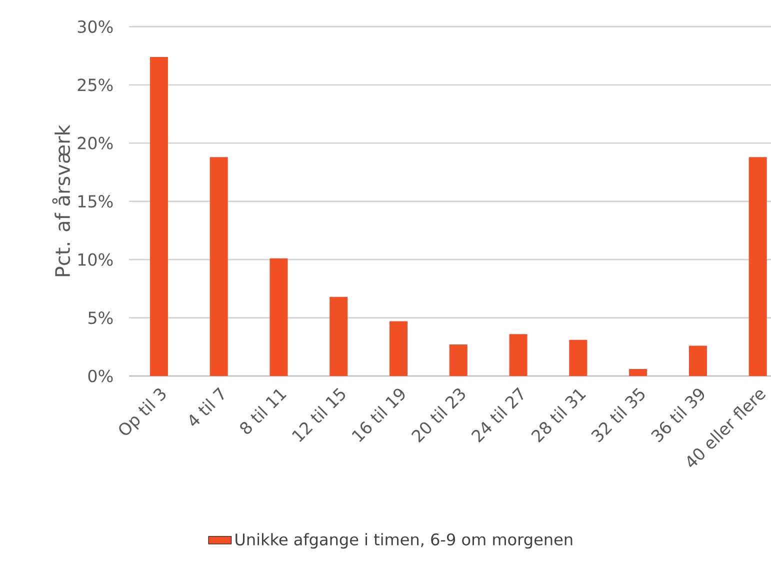  What do you see at coordinates (438, 415) in the screenshot?
I see `x-tick-label: 20 til 23` at bounding box center [438, 415].